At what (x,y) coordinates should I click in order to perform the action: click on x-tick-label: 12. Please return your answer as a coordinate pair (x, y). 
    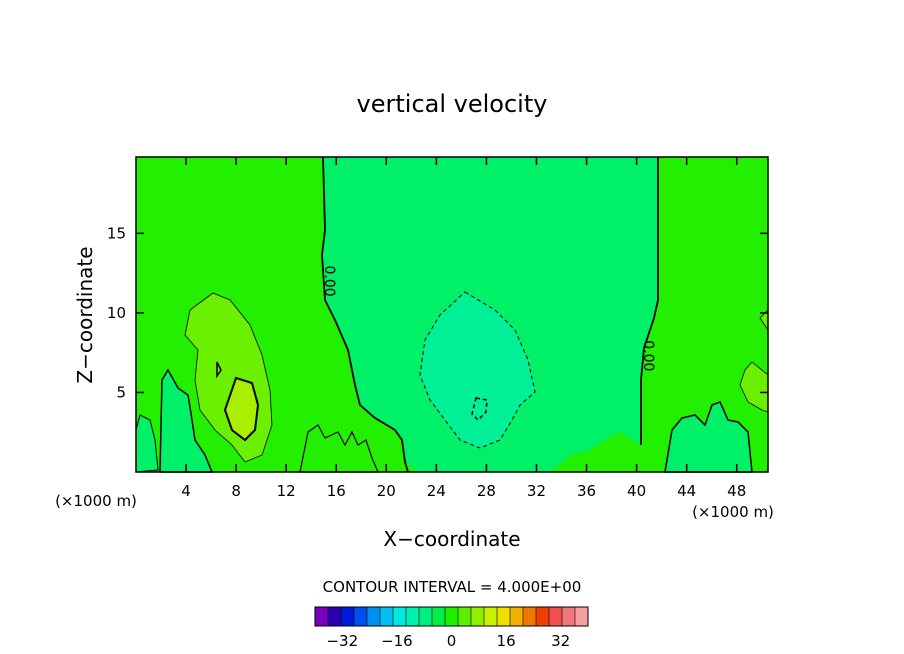
    Looking at the image, I should click on (286, 491).